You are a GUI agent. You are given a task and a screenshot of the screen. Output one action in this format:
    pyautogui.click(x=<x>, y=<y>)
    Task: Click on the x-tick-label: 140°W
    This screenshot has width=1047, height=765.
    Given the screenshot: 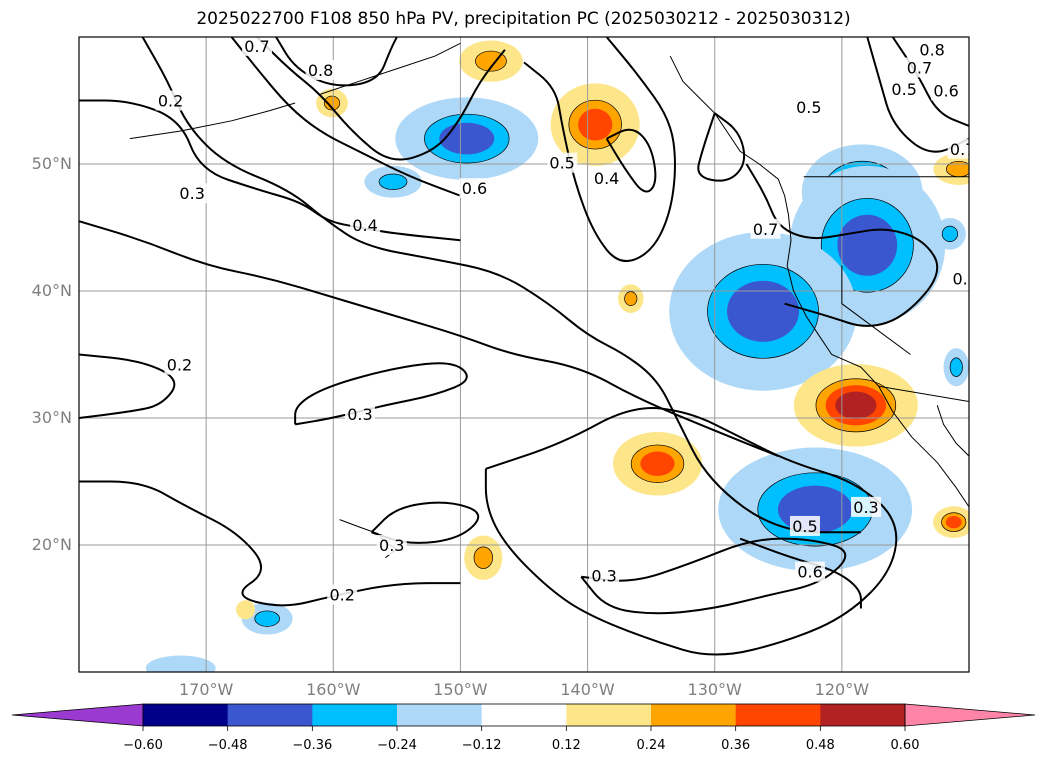 What is the action you would take?
    pyautogui.click(x=587, y=689)
    